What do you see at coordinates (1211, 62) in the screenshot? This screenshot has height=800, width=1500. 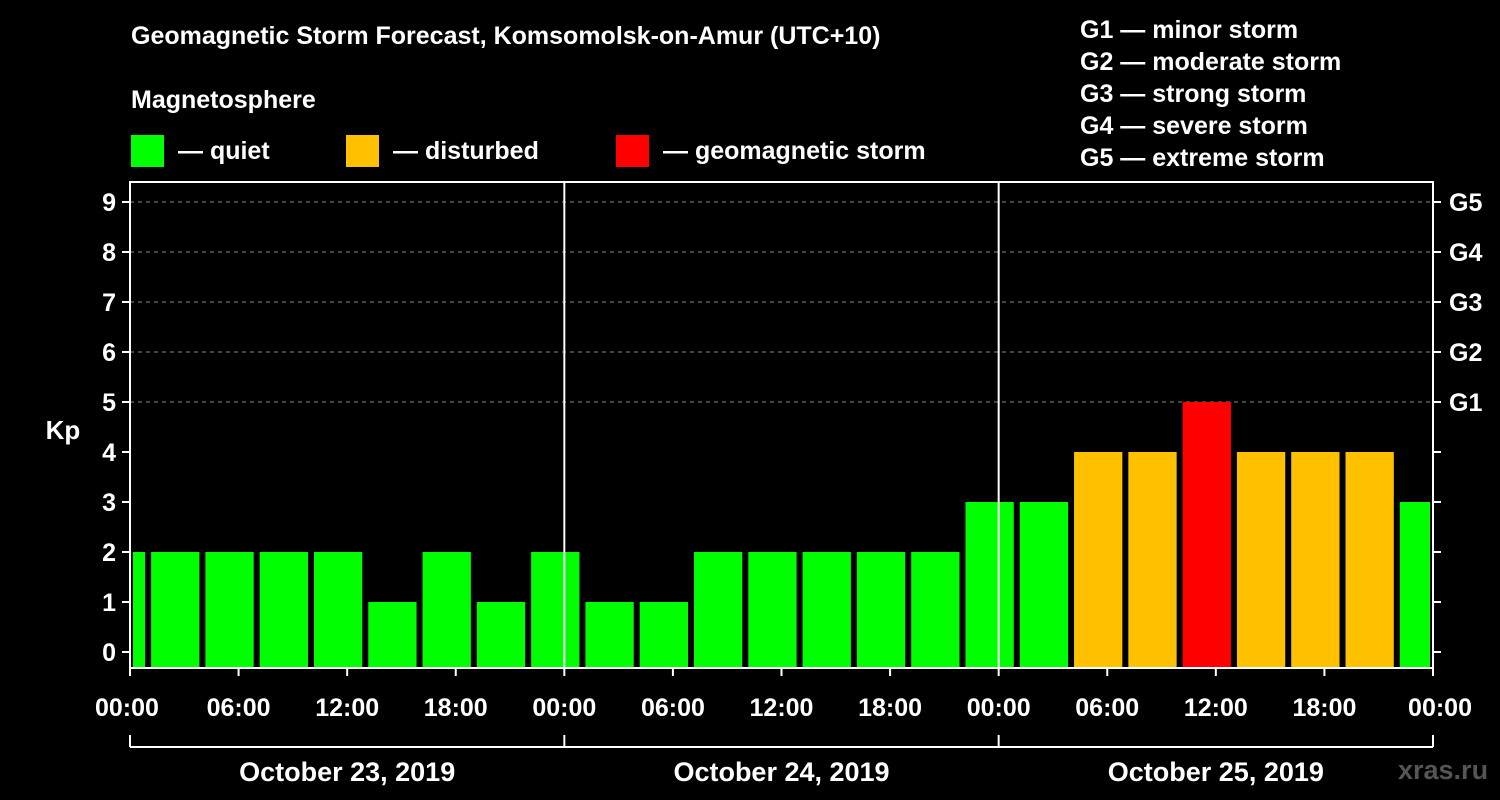 I see `g-legend-g2: G2 — moderate storm` at bounding box center [1211, 62].